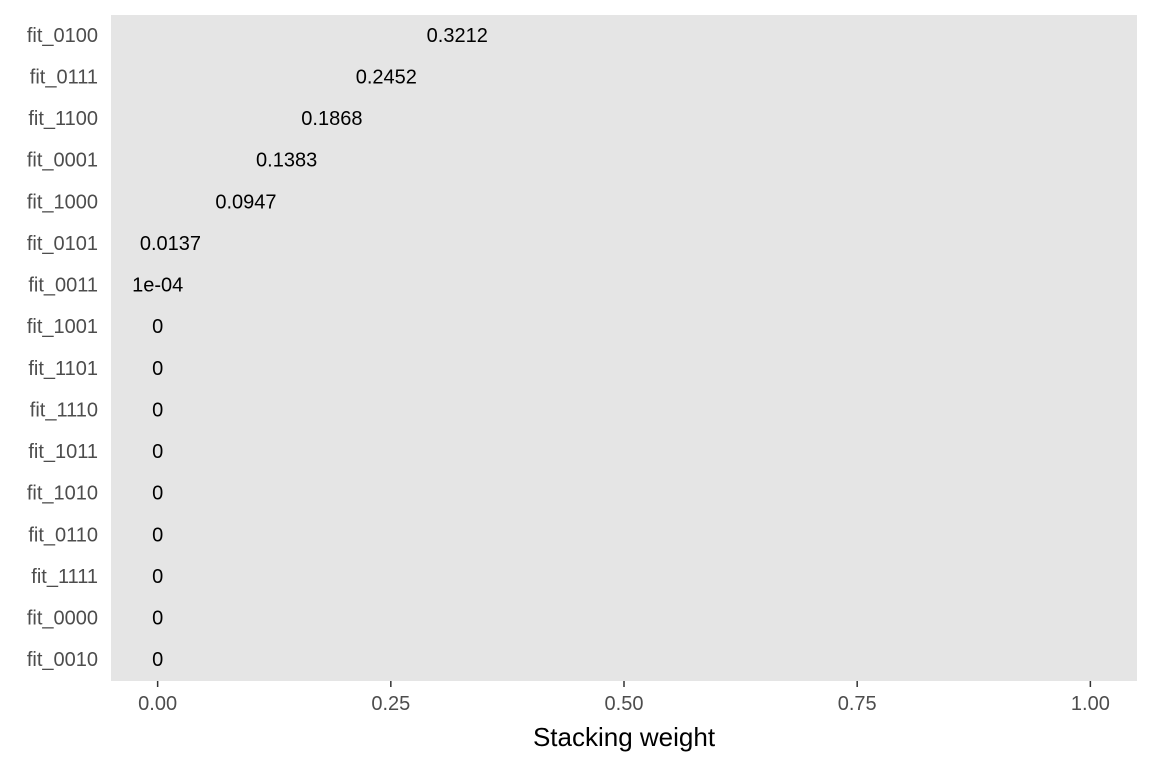 The height and width of the screenshot is (768, 1152). I want to click on data-label: 0.3212, so click(457, 36).